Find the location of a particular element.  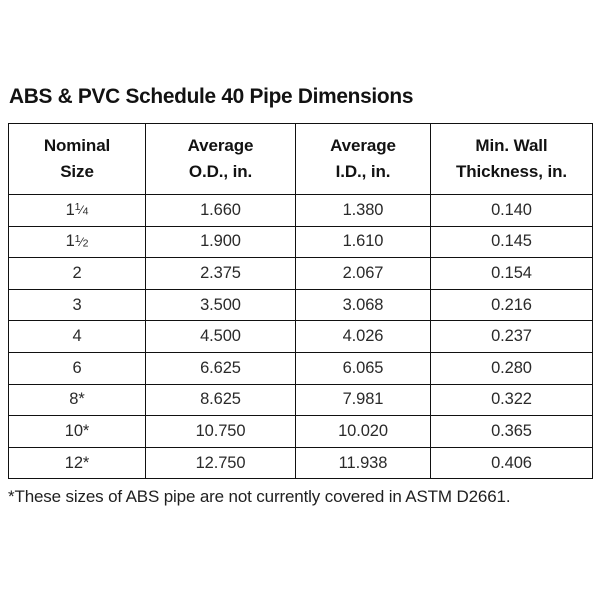

page-title: ABS & PVC Schedule 40 Pipe Dimensions is located at coordinates (211, 96).